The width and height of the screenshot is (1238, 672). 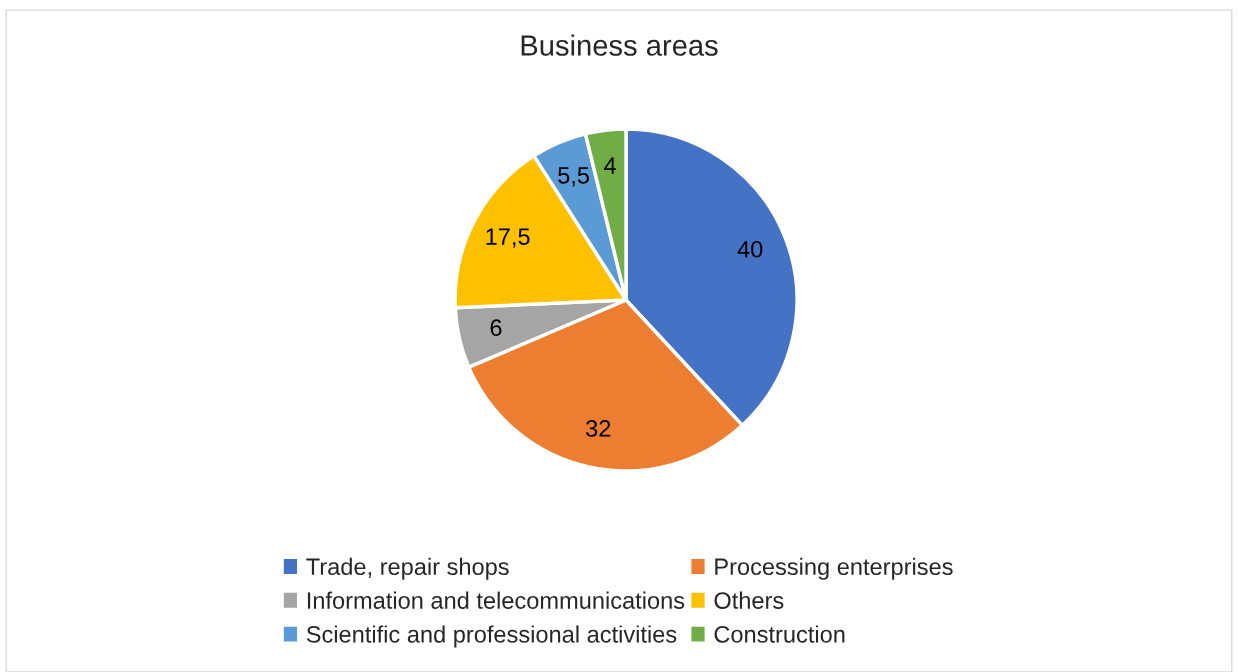 I want to click on chart-title: Business areas, so click(x=619, y=45).